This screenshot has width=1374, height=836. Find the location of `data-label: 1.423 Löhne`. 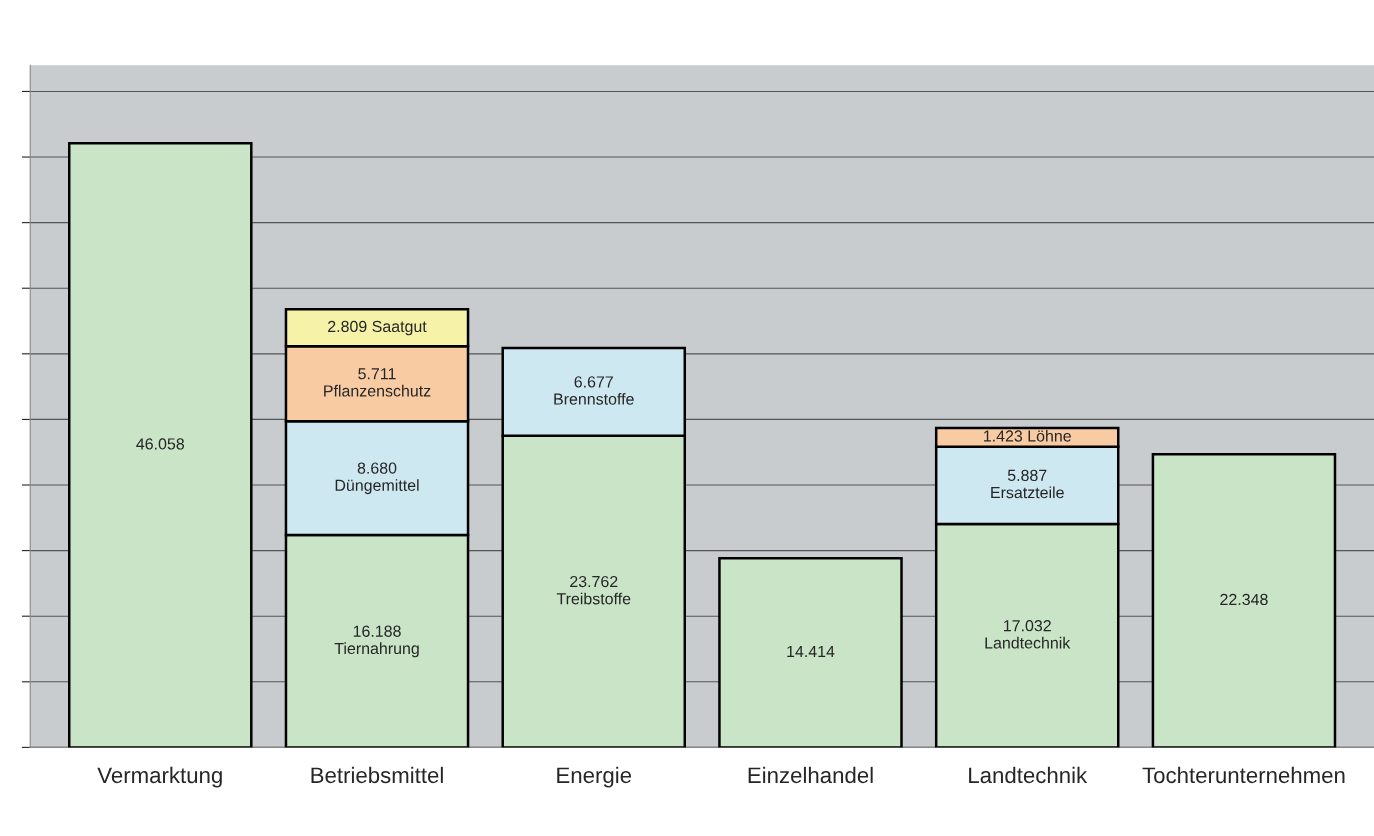

data-label: 1.423 Löhne is located at coordinates (1027, 435).